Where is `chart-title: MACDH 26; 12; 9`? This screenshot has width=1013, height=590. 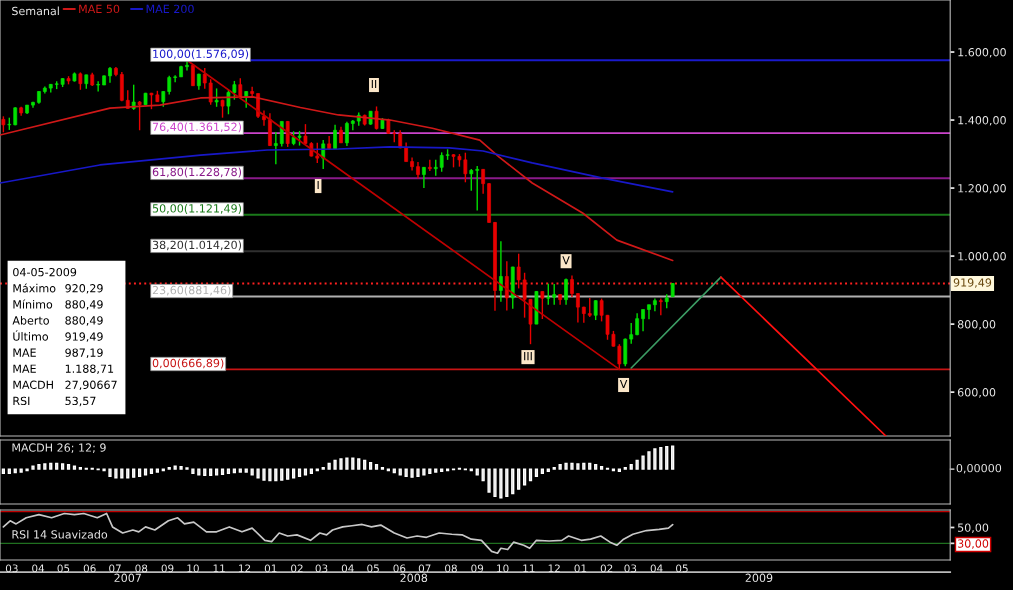 chart-title: MACDH 26; 12; 9 is located at coordinates (59, 448).